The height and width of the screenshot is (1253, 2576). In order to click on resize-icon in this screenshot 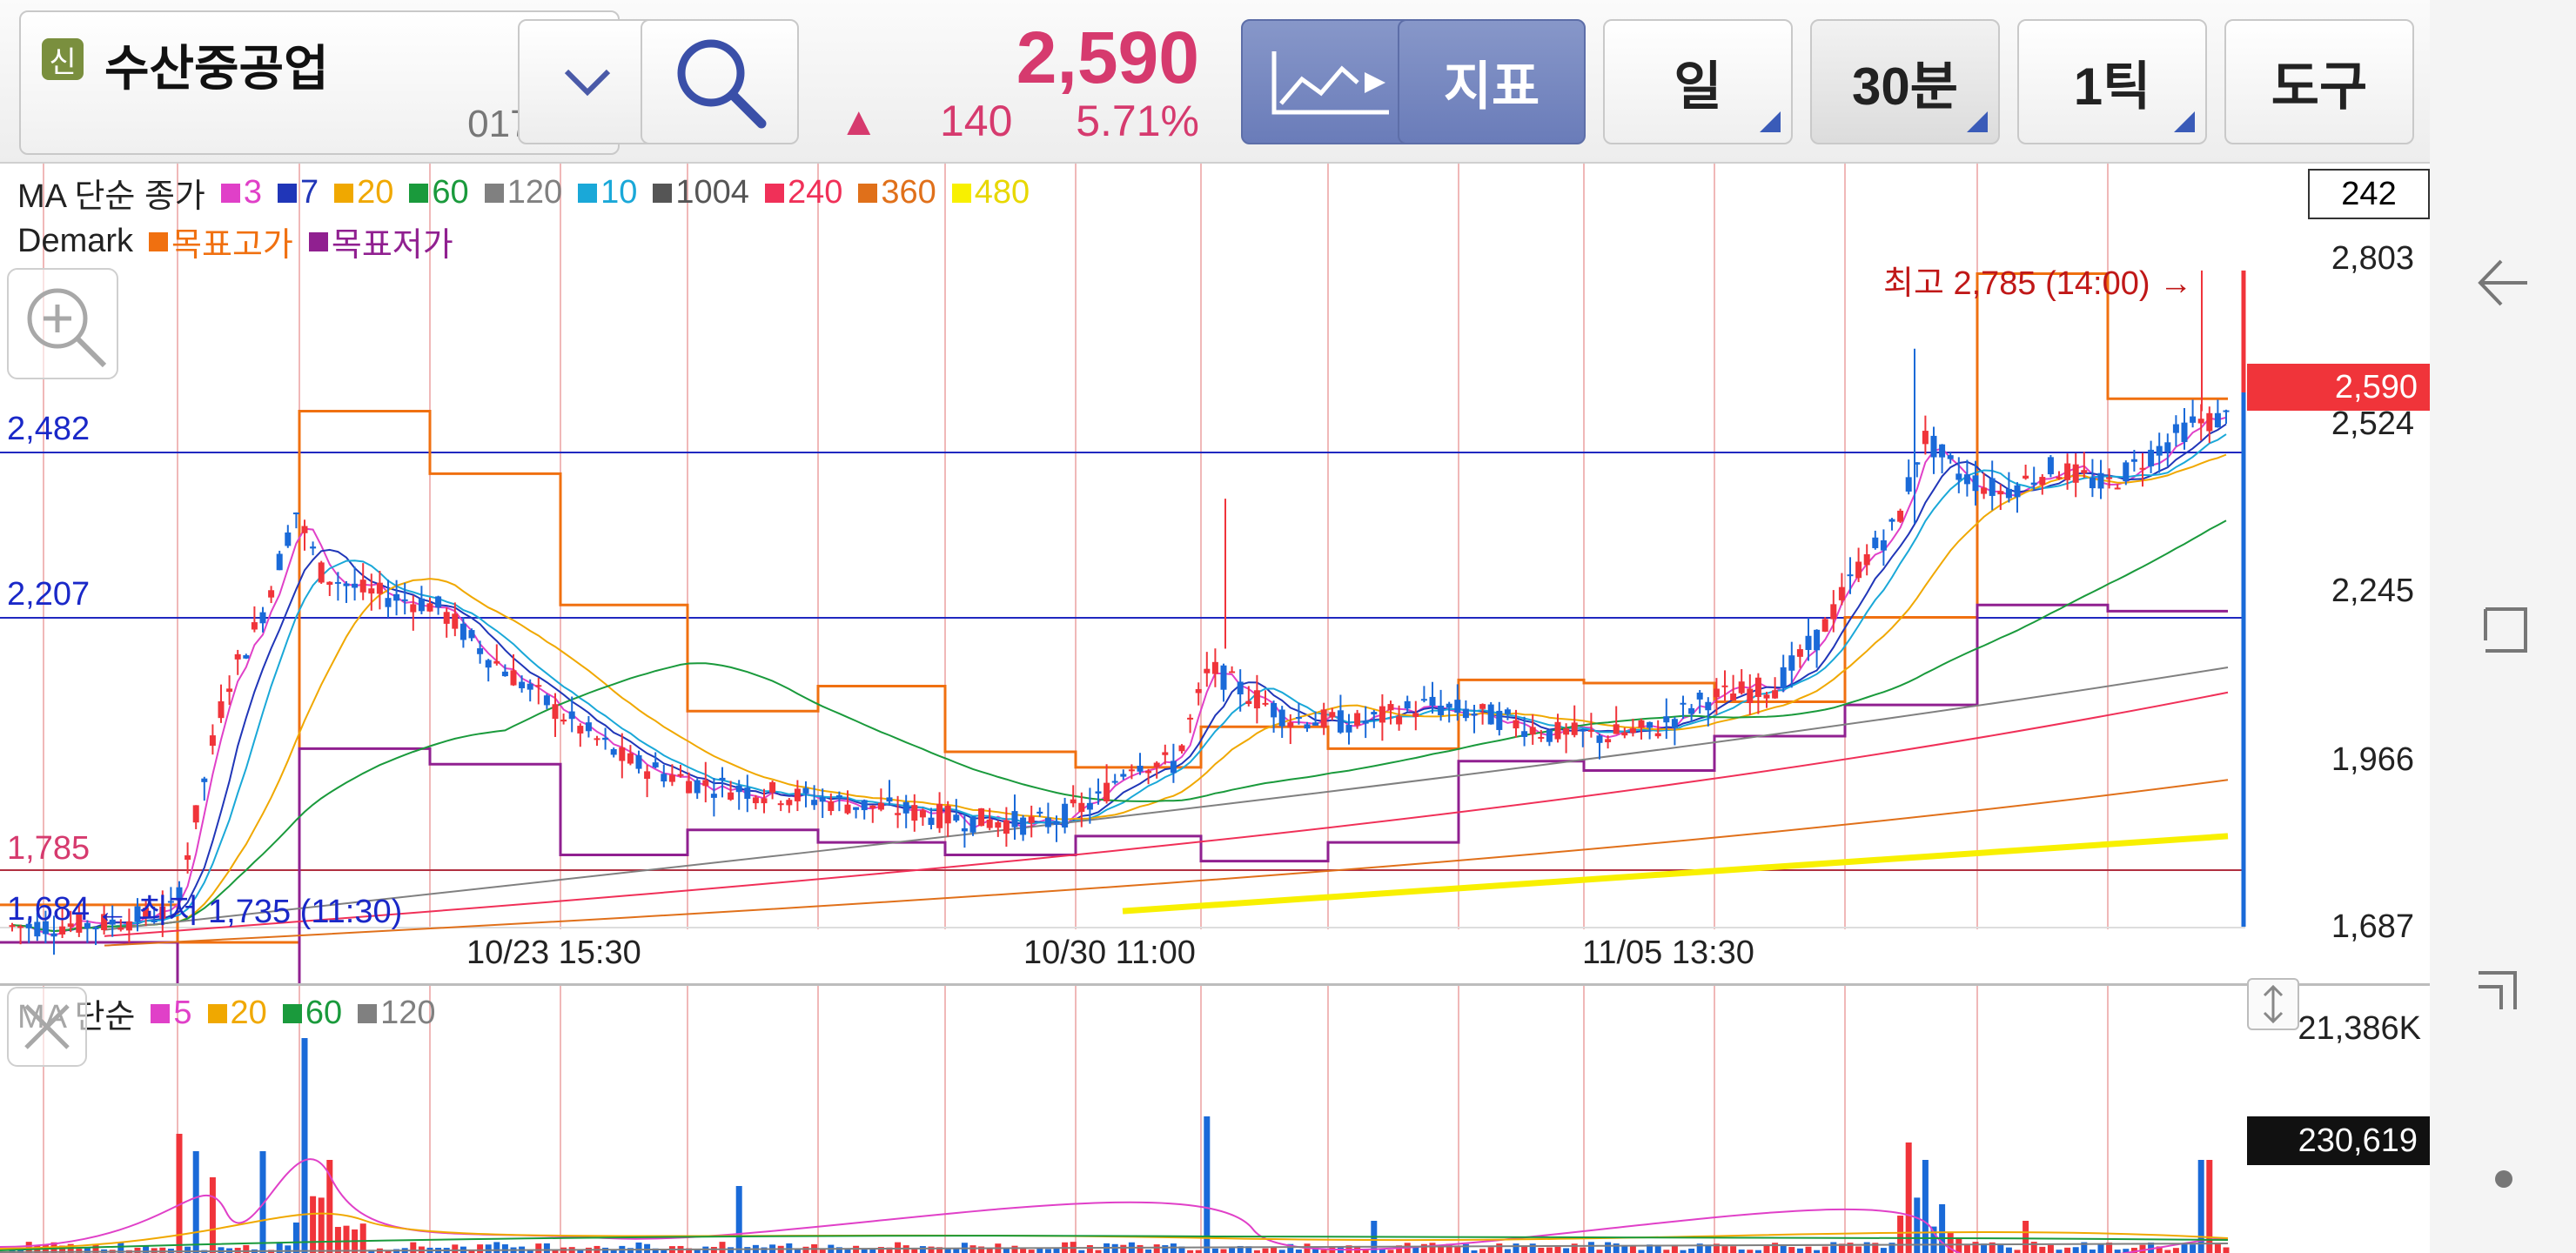, I will do `click(2273, 1004)`.